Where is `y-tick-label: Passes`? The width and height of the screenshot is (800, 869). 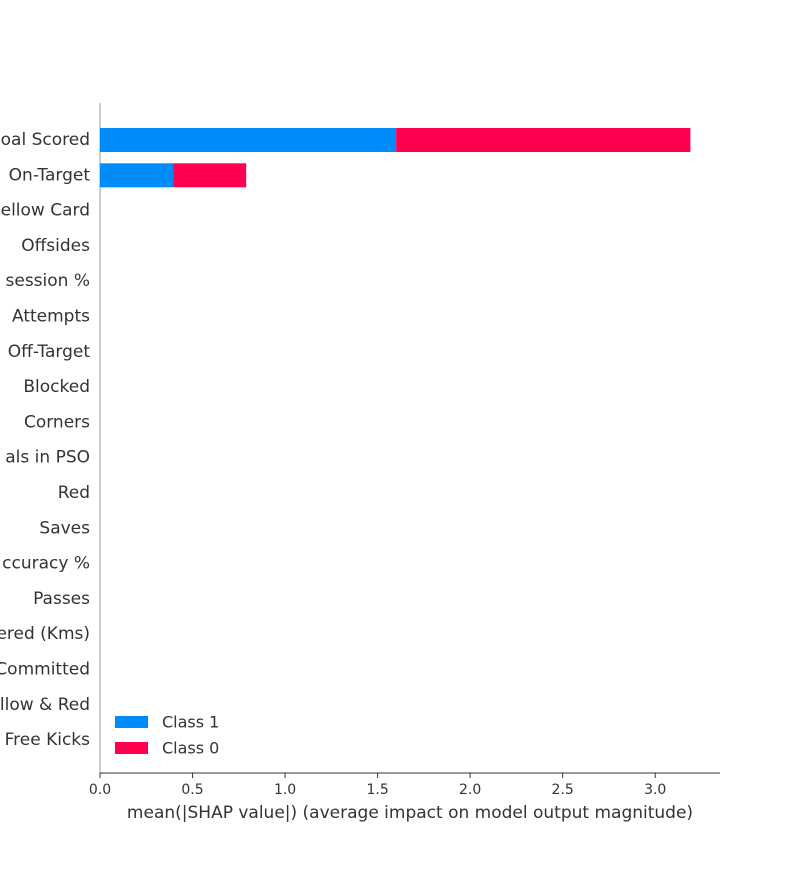 y-tick-label: Passes is located at coordinates (61, 599).